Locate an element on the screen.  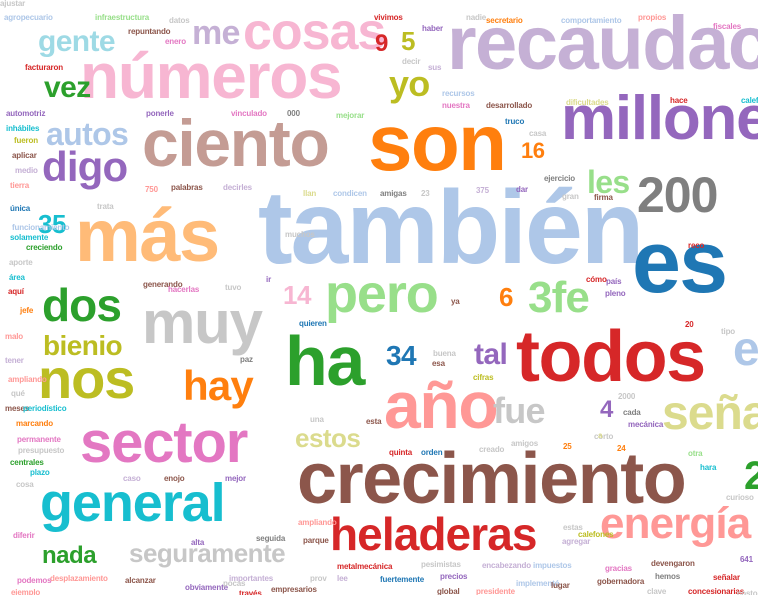
word-cloud-word: cada is located at coordinates (632, 412).